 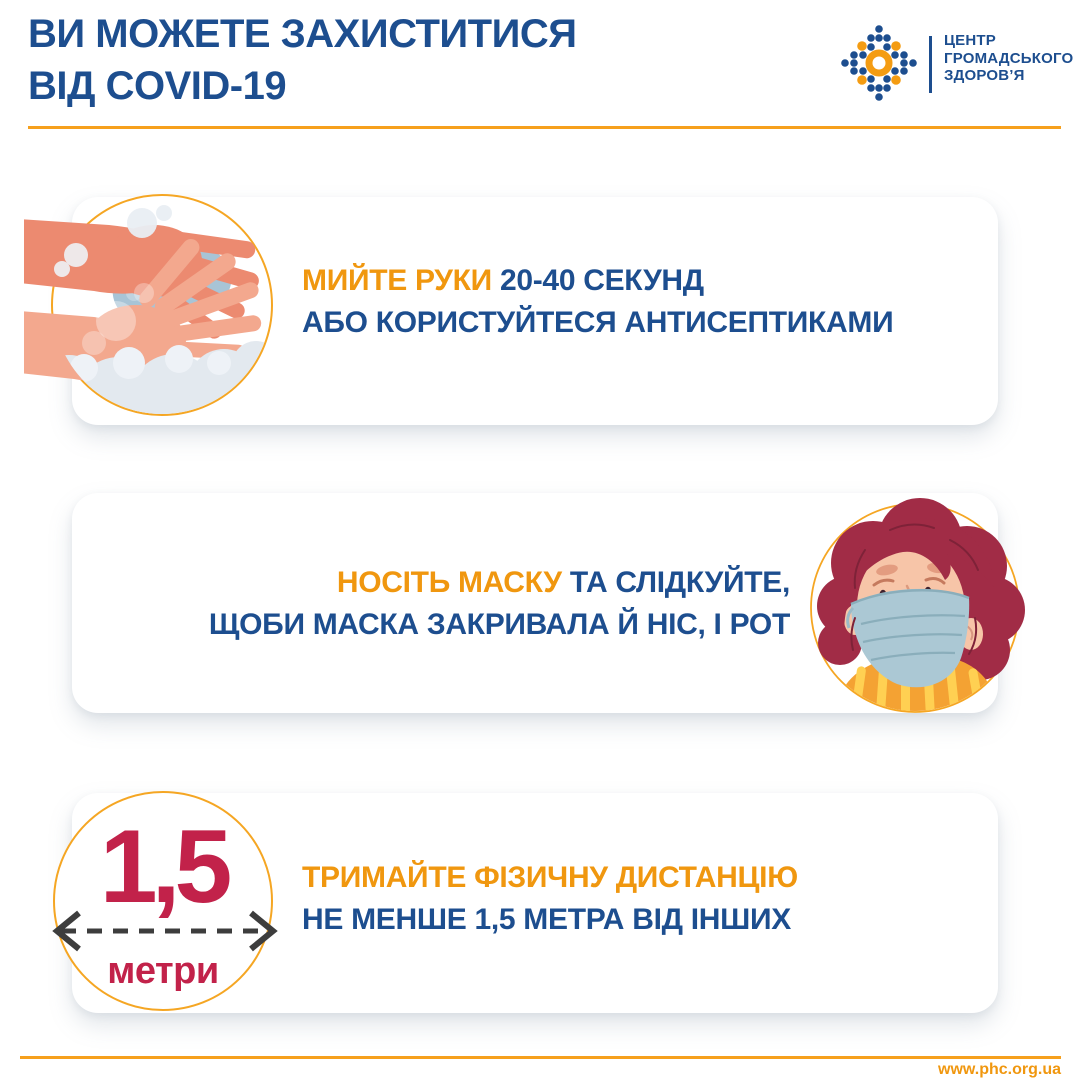 I want to click on logo-text-line1: ЦЕНТР, so click(x=970, y=40).